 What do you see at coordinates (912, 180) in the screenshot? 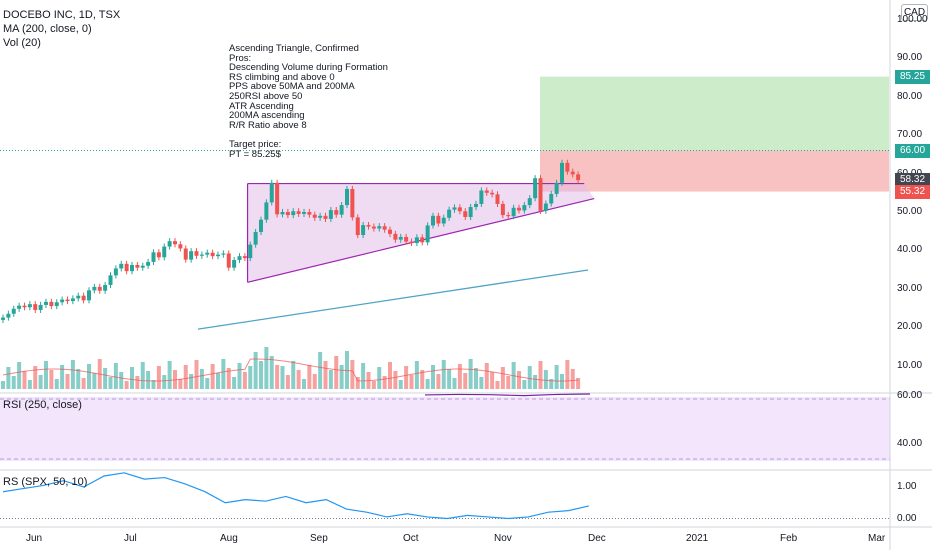
I see `price-tag: 58.32` at bounding box center [912, 180].